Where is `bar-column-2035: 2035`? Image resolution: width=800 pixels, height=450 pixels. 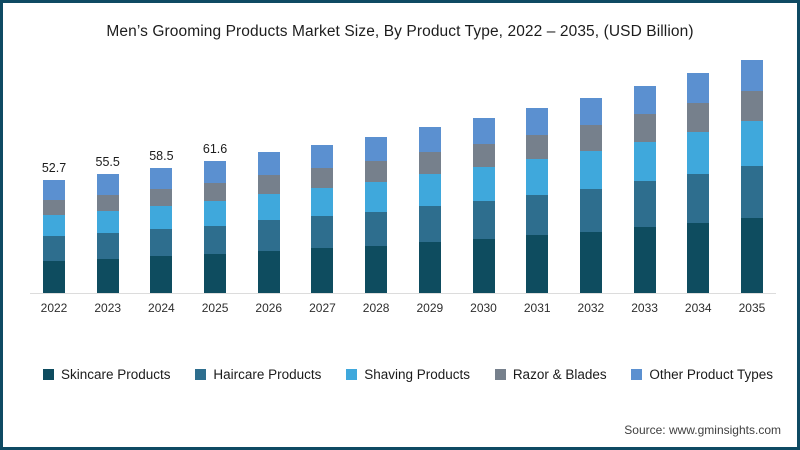 bar-column-2035: 2035 is located at coordinates (752, 186).